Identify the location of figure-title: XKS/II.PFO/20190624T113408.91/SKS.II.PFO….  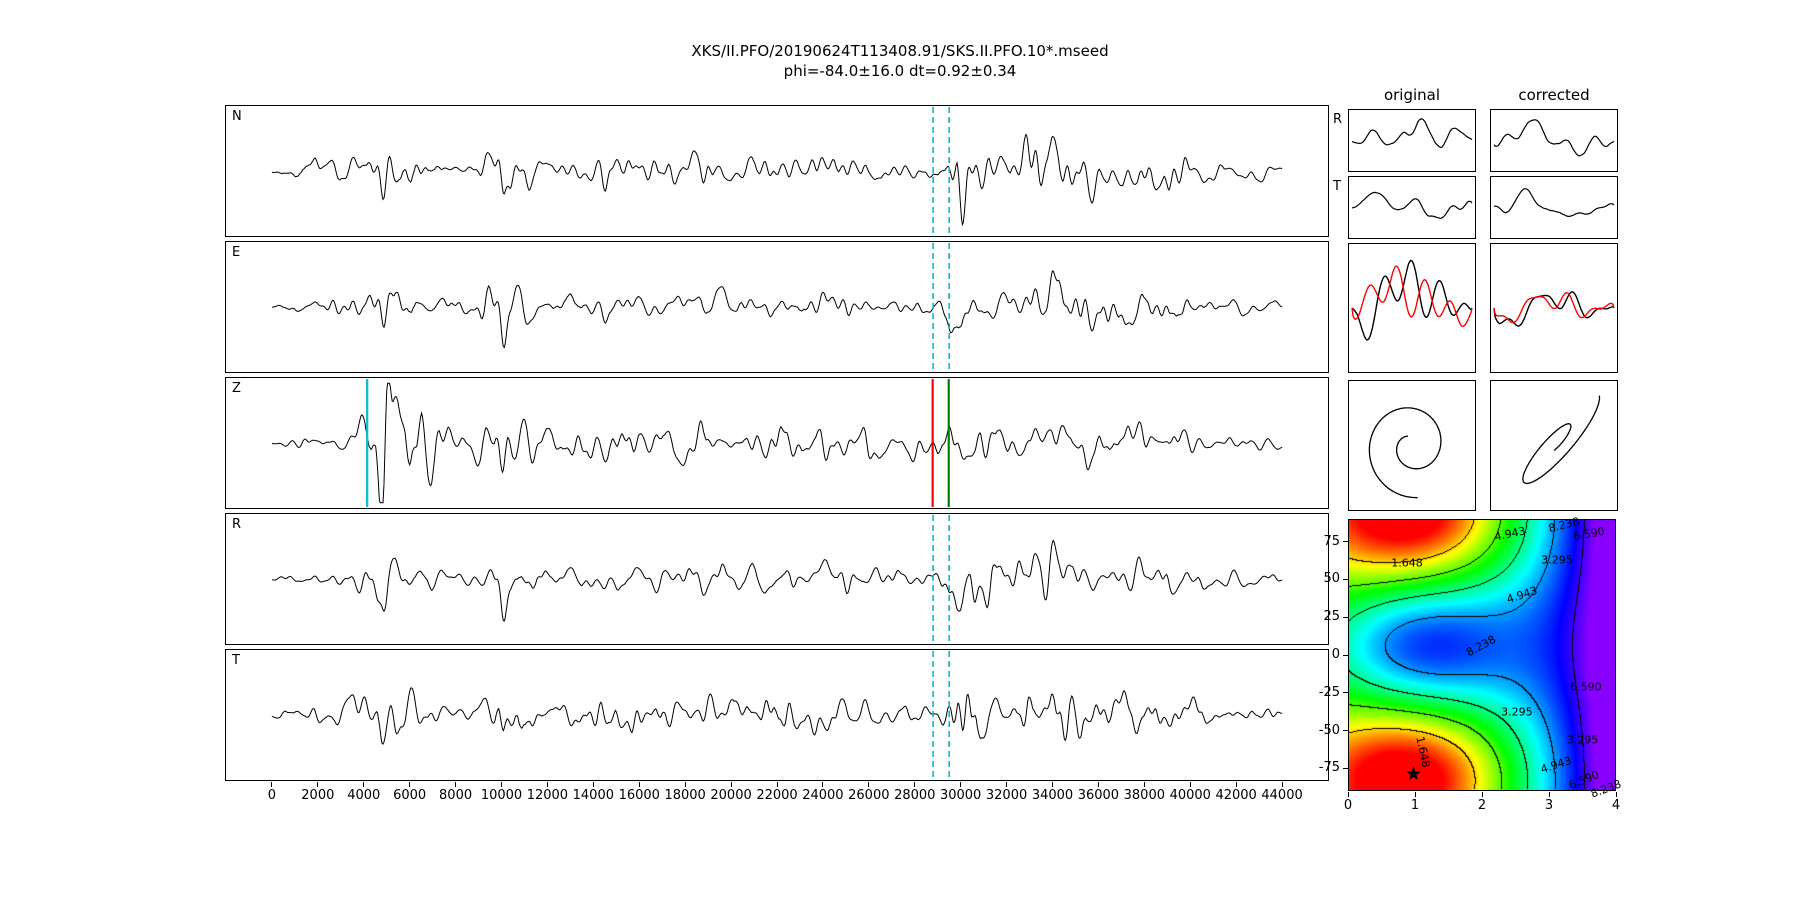
(900, 51).